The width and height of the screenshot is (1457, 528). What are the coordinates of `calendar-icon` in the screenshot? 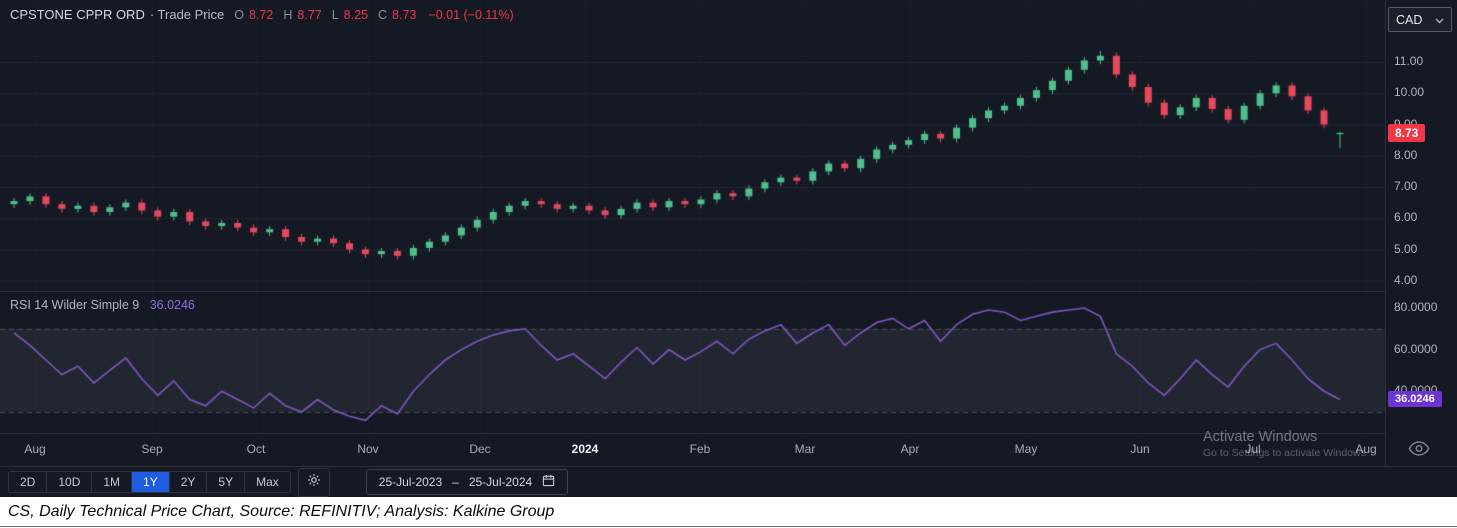 It's located at (548, 482).